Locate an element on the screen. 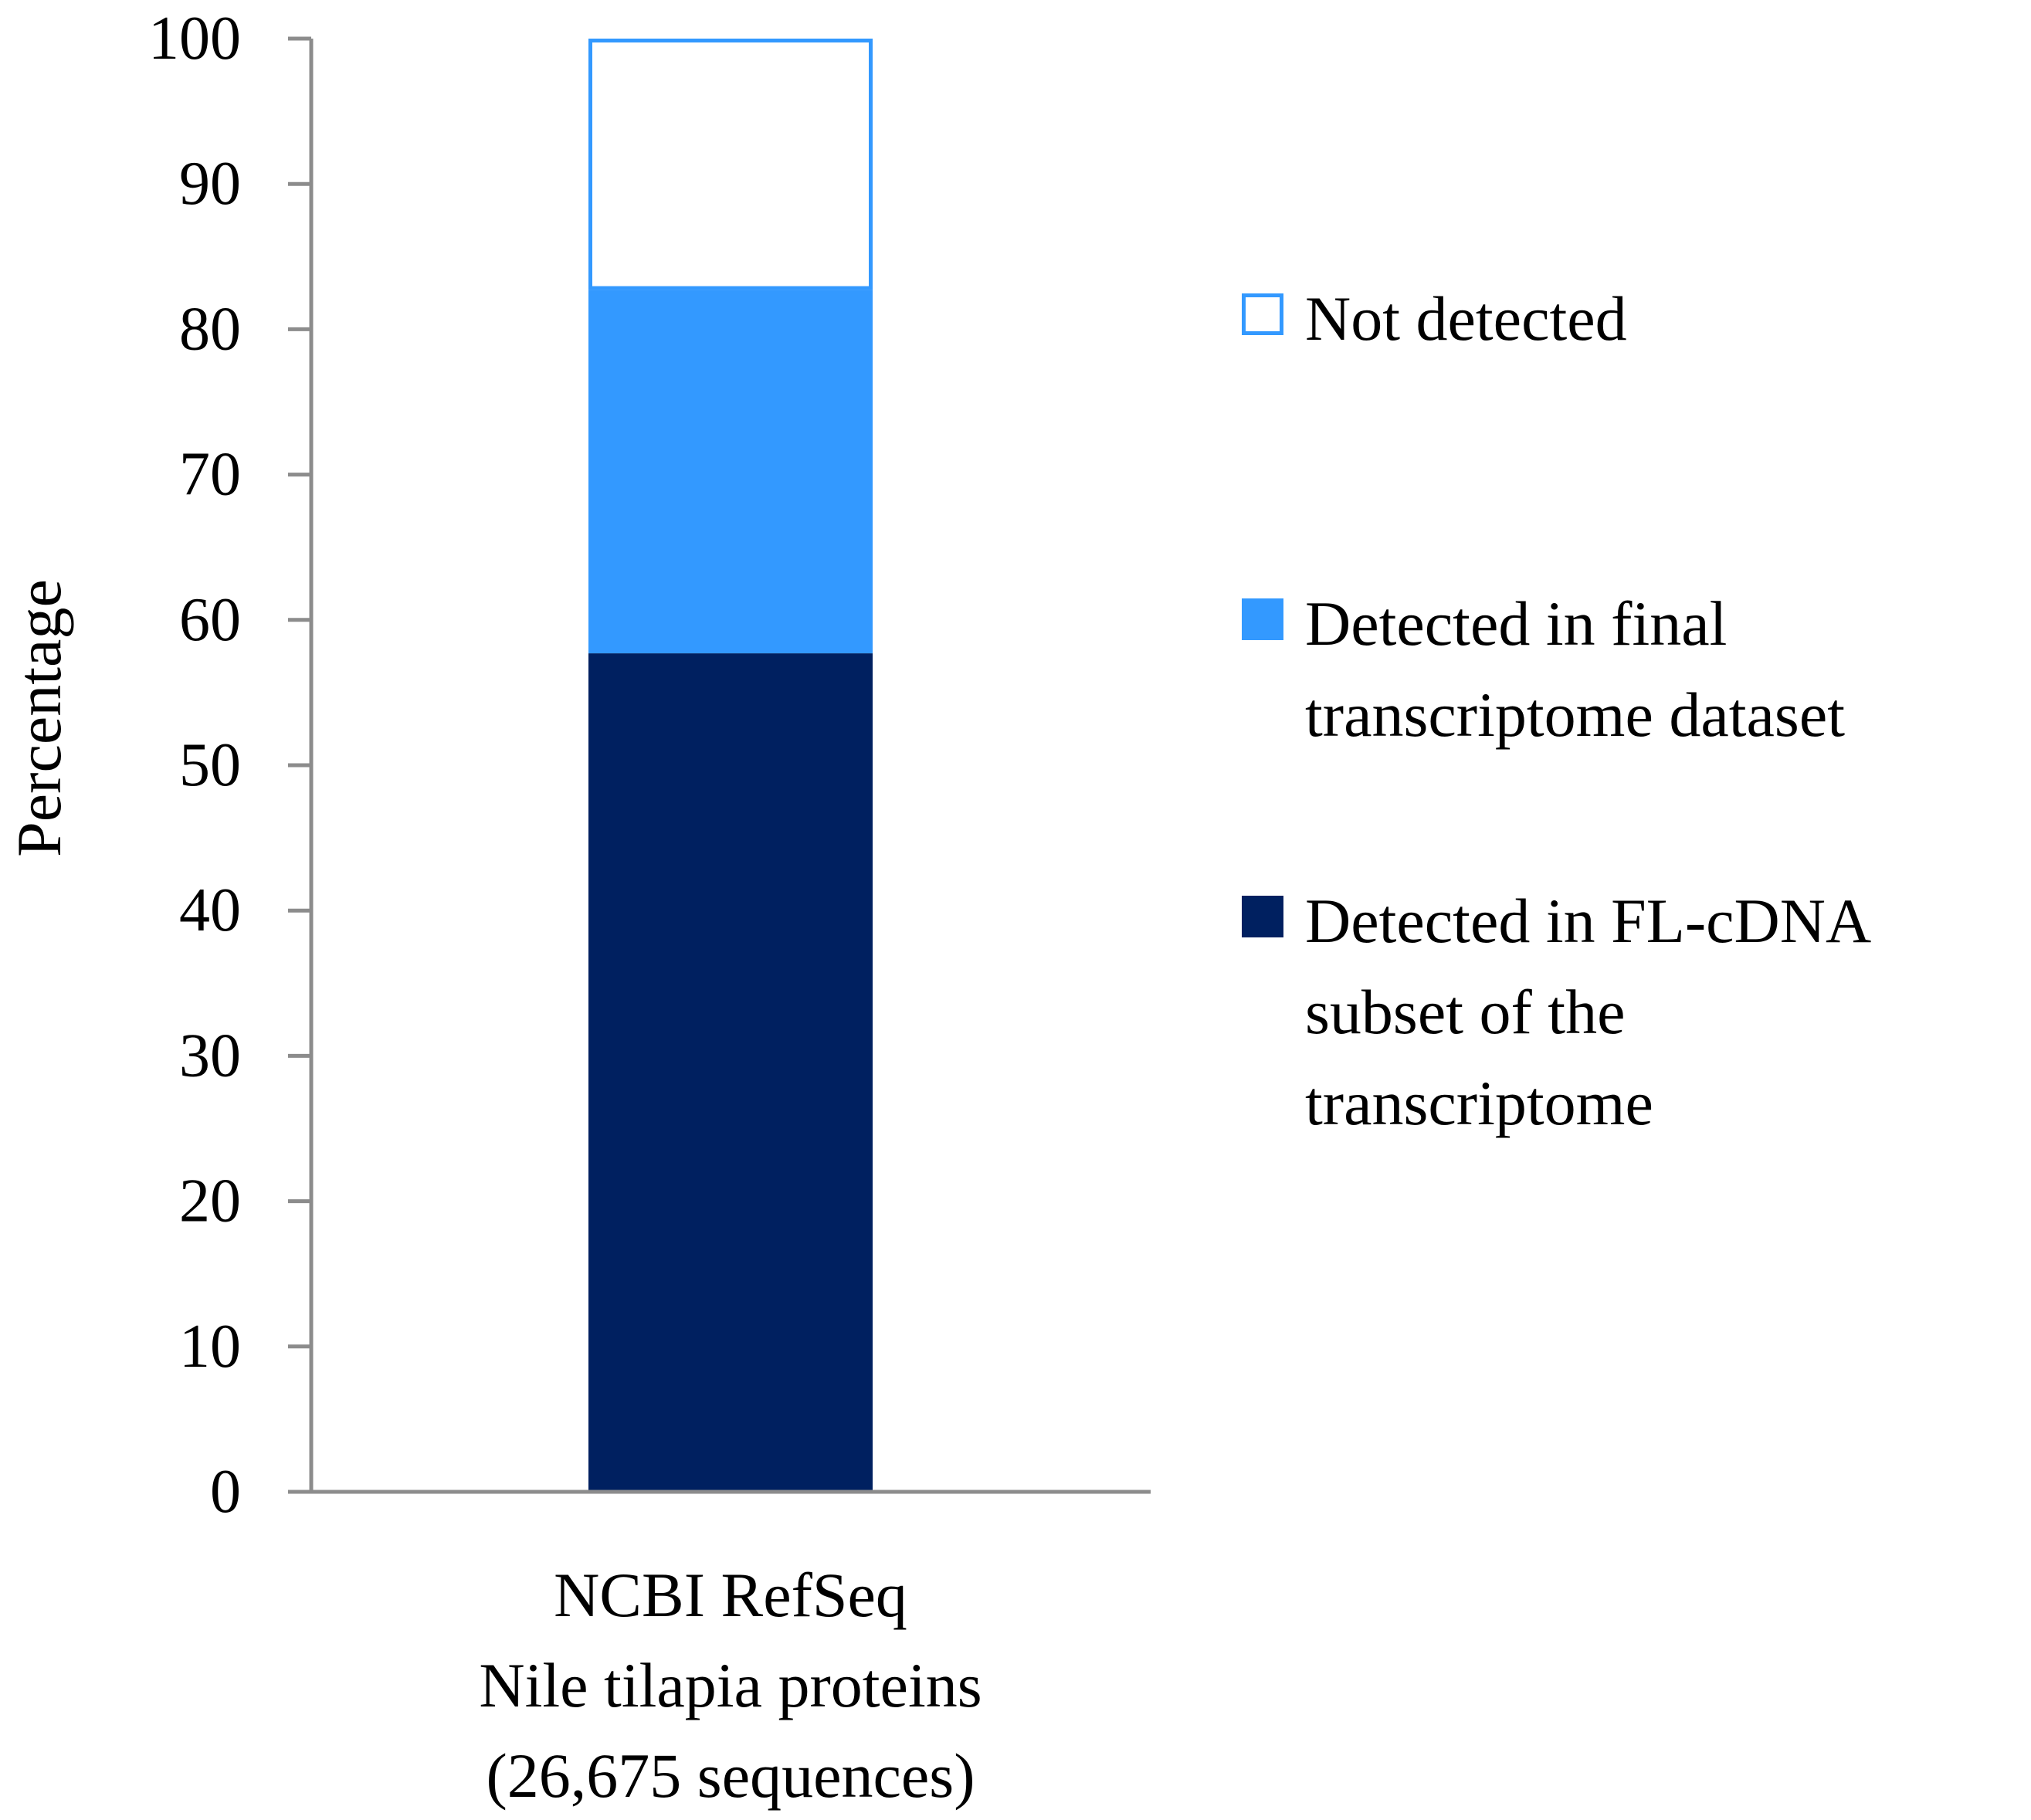  y-tick-label: 0 is located at coordinates (225, 1492).